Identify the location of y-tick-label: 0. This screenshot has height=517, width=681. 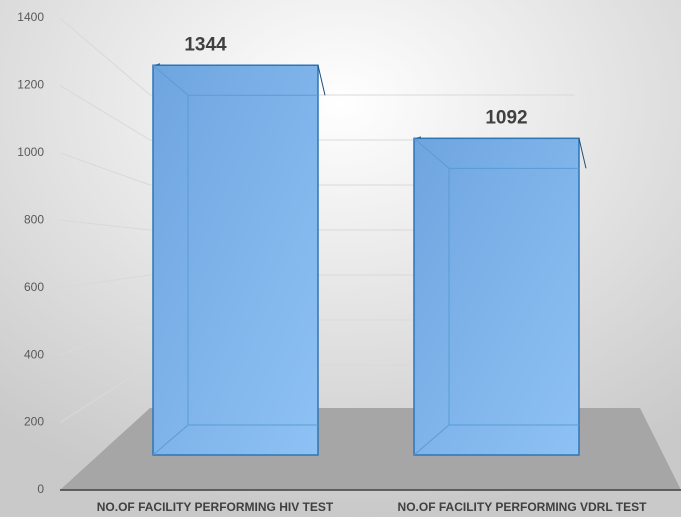
(40, 489).